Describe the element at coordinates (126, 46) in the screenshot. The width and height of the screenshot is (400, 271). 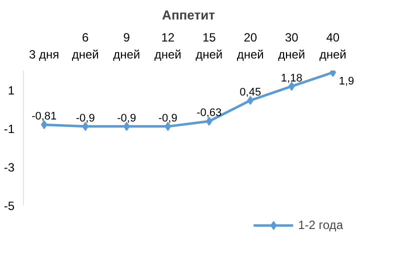
I see `x-tick-label: 9 дней` at that location.